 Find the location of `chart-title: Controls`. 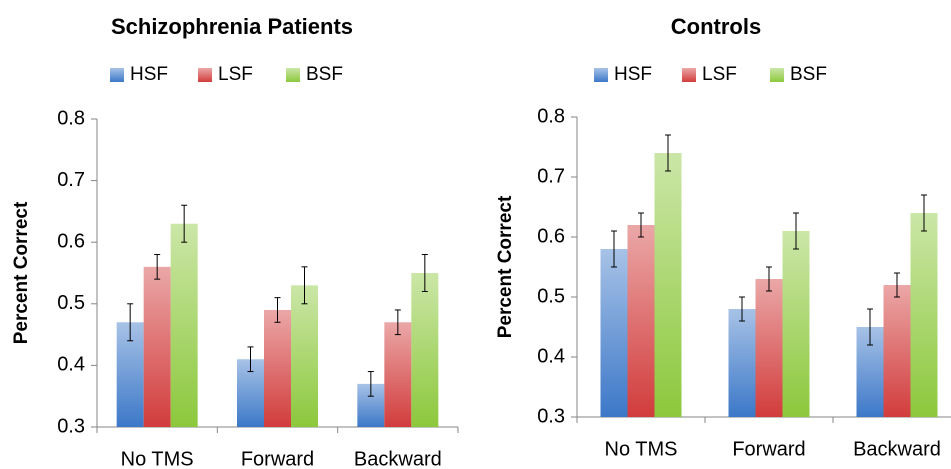

chart-title: Controls is located at coordinates (716, 26).